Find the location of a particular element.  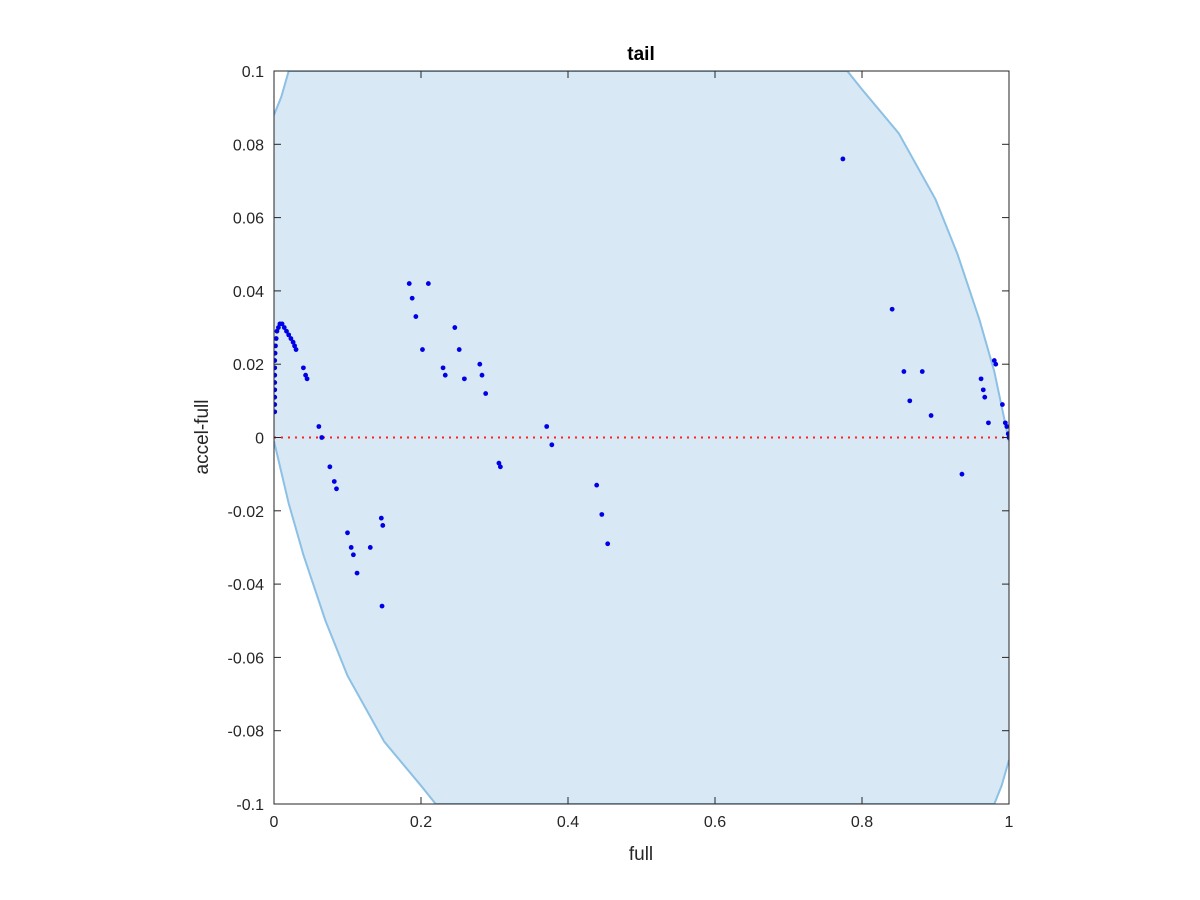

x-tick-label-5: 1 is located at coordinates (1009, 822).